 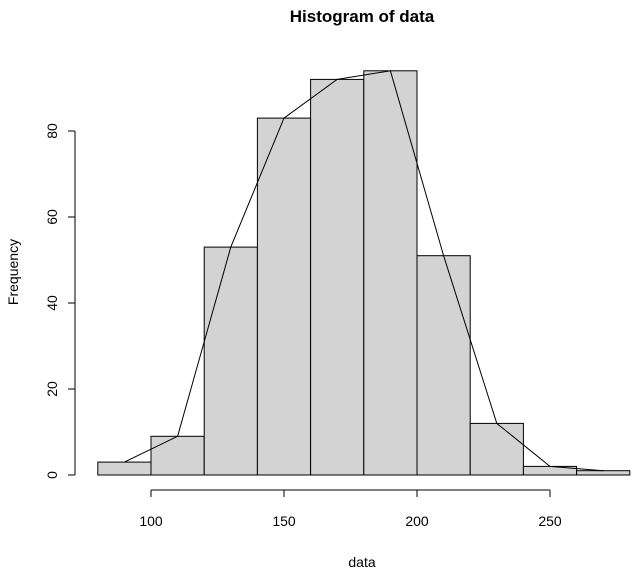 What do you see at coordinates (350, 509) in the screenshot?
I see `x-axis: 100 150 200 250` at bounding box center [350, 509].